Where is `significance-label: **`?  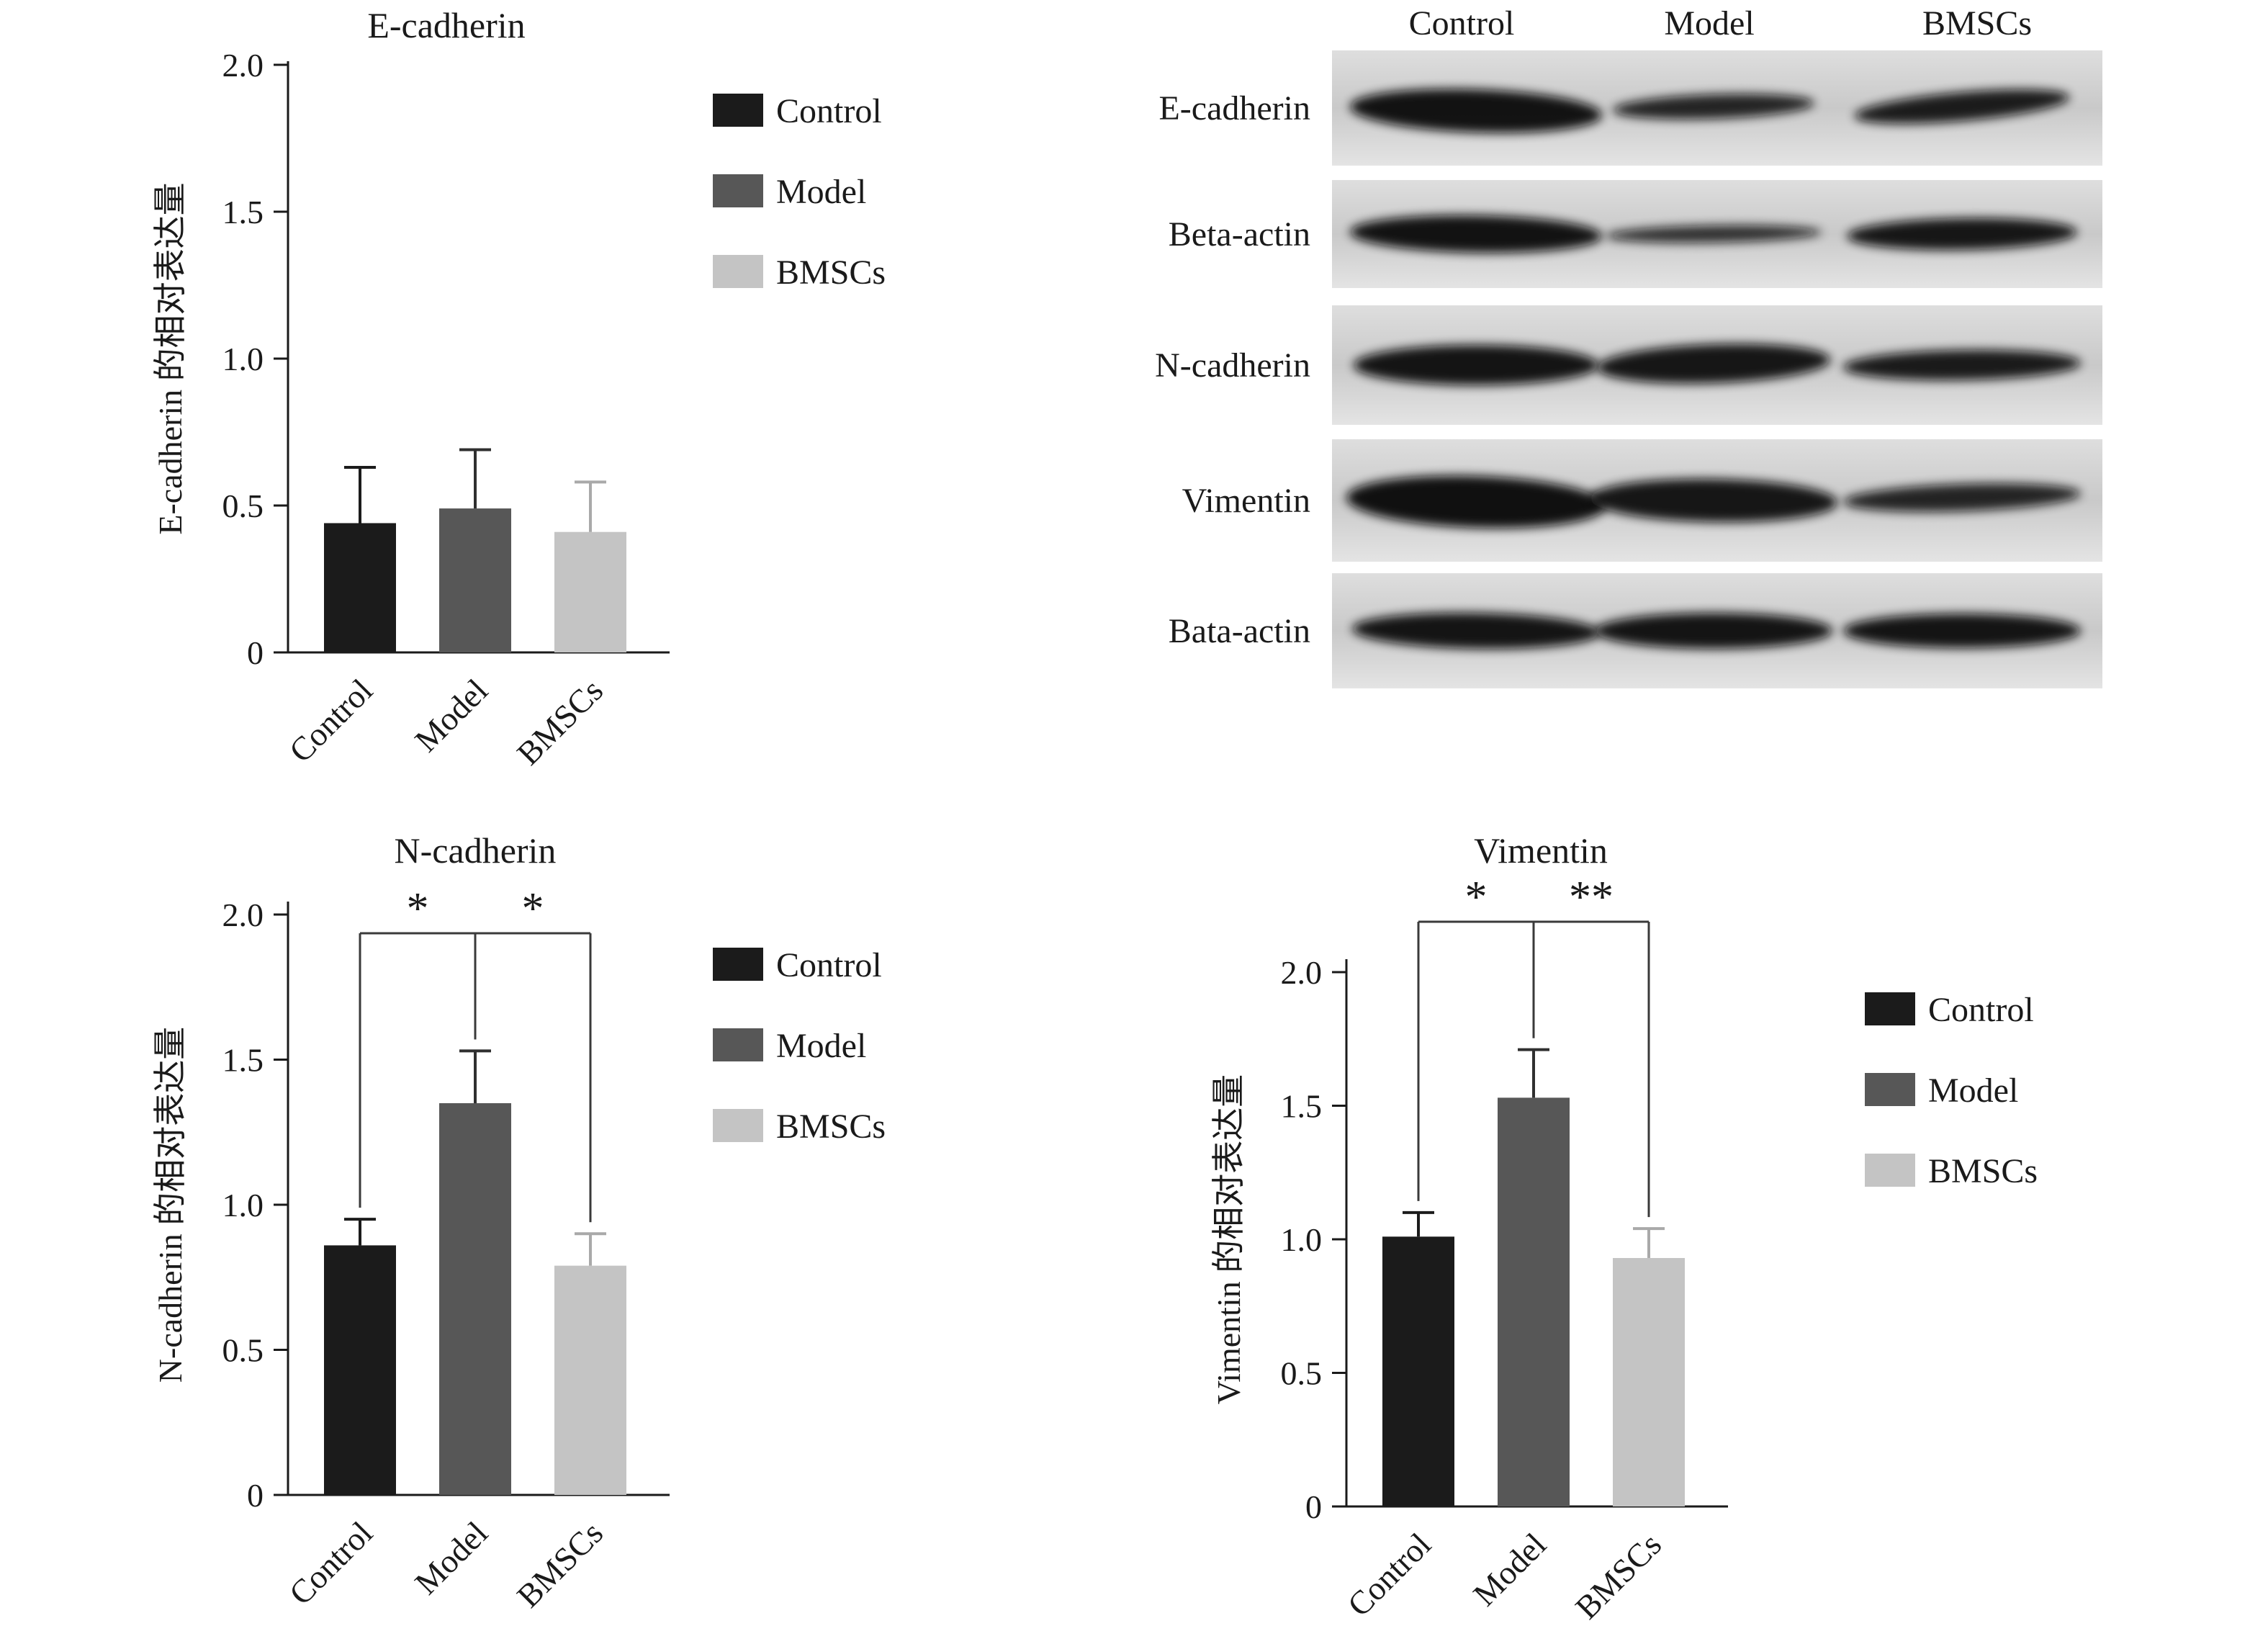 significance-label: ** is located at coordinates (1591, 897).